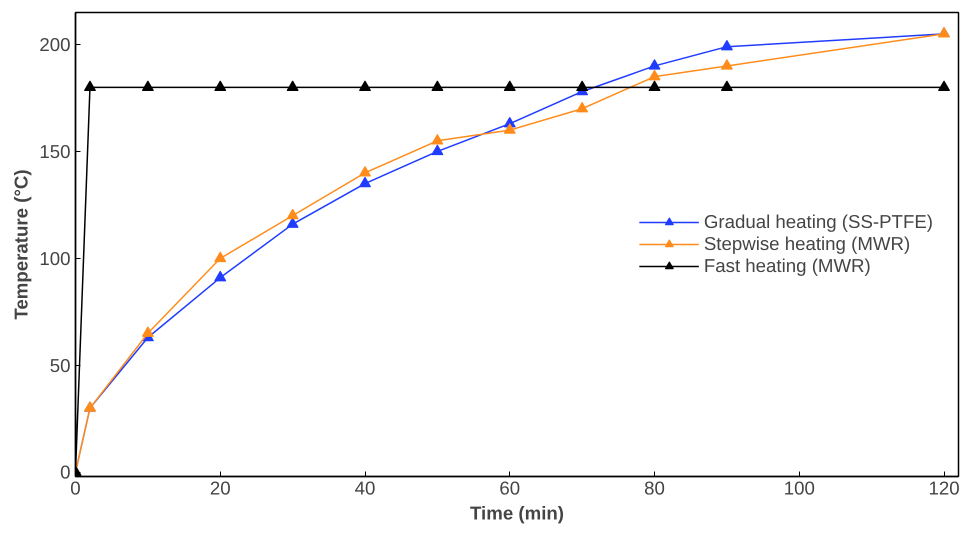 Image resolution: width=964 pixels, height=546 pixels. What do you see at coordinates (509, 488) in the screenshot?
I see `x-tick-label: 60` at bounding box center [509, 488].